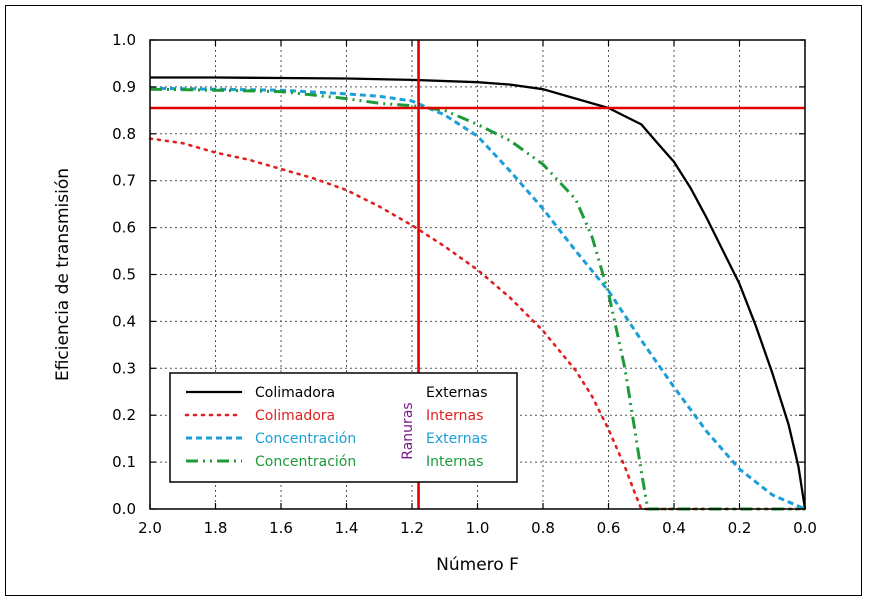 This screenshot has width=869, height=603. I want to click on y-tick-label: 0.1, so click(124, 462).